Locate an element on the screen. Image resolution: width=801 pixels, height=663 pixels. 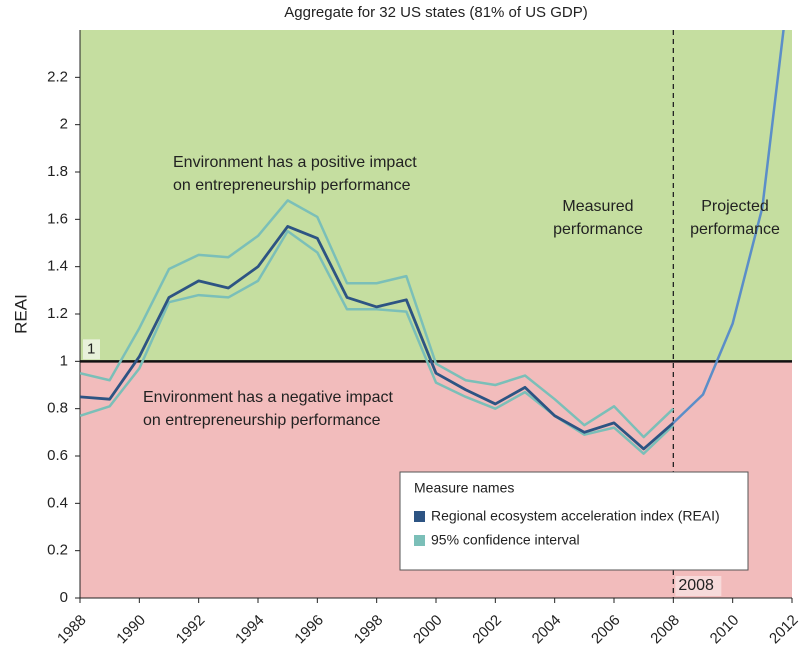
y-tick-label: 1.8 is located at coordinates (57, 171).